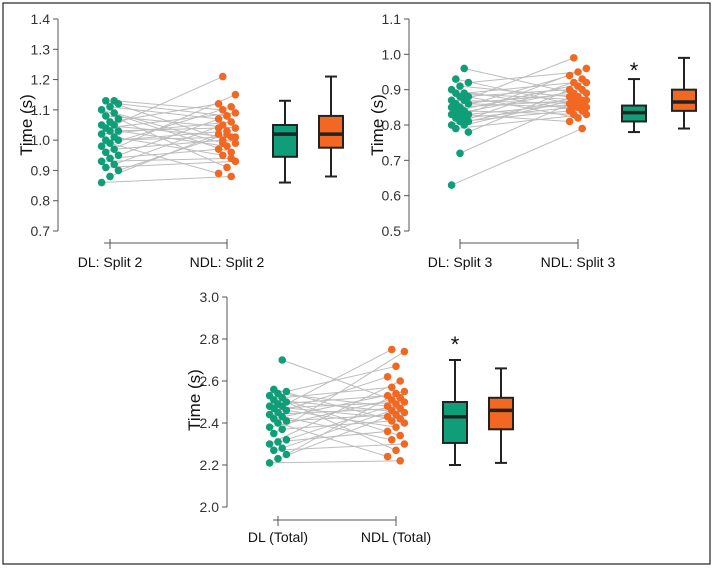 Image resolution: width=714 pixels, height=568 pixels. Describe the element at coordinates (308, 129) in the screenshot. I see `box-plots` at that location.